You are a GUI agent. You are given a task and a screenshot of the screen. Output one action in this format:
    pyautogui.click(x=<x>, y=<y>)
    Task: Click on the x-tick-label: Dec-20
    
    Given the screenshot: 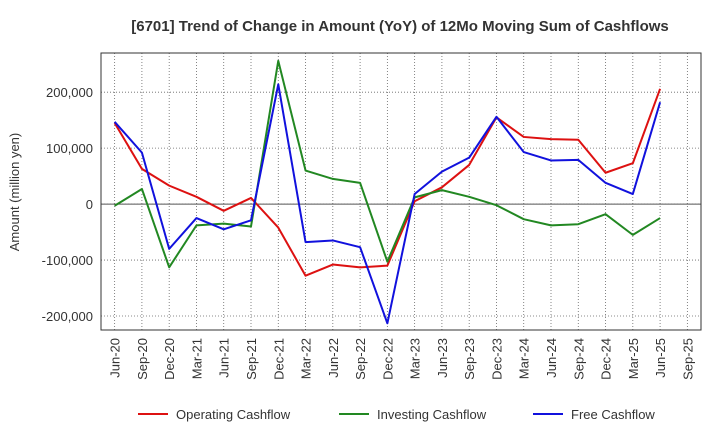 What is the action you would take?
    pyautogui.click(x=169, y=359)
    